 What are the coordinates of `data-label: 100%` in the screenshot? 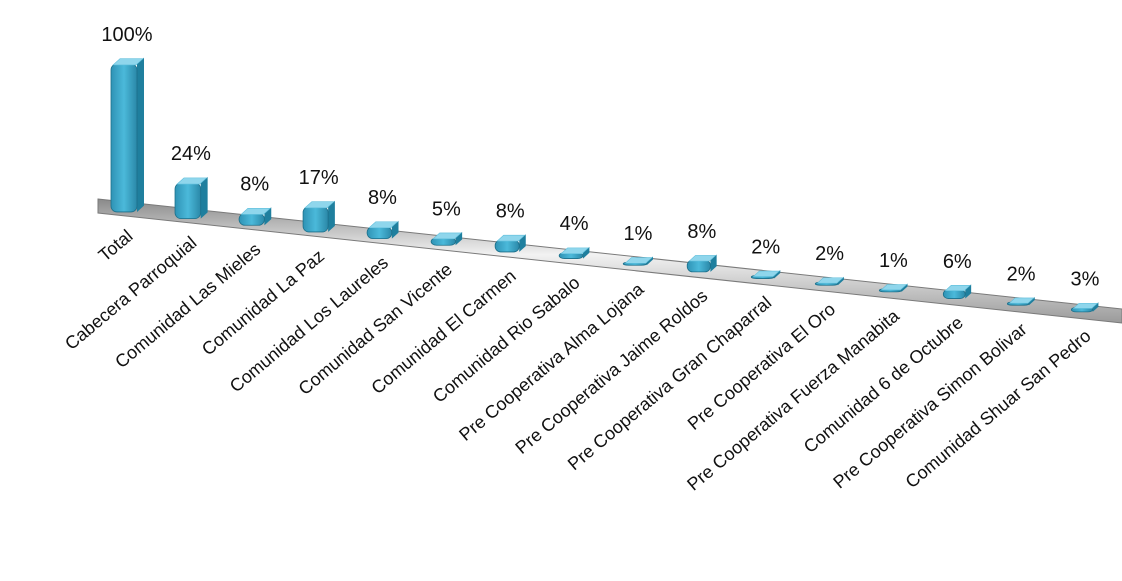 It's located at (126, 35).